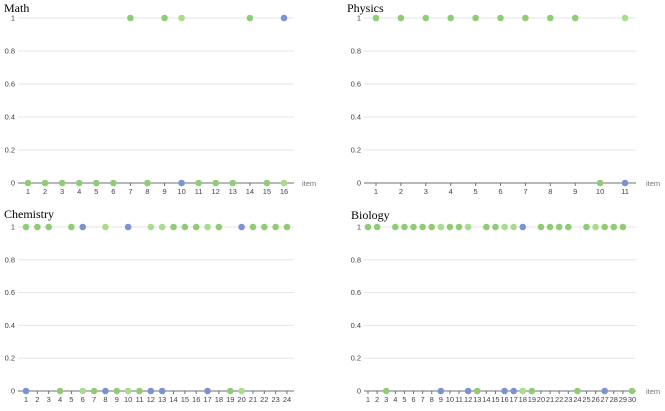  I want to click on x-tick-label: 19, so click(230, 399).